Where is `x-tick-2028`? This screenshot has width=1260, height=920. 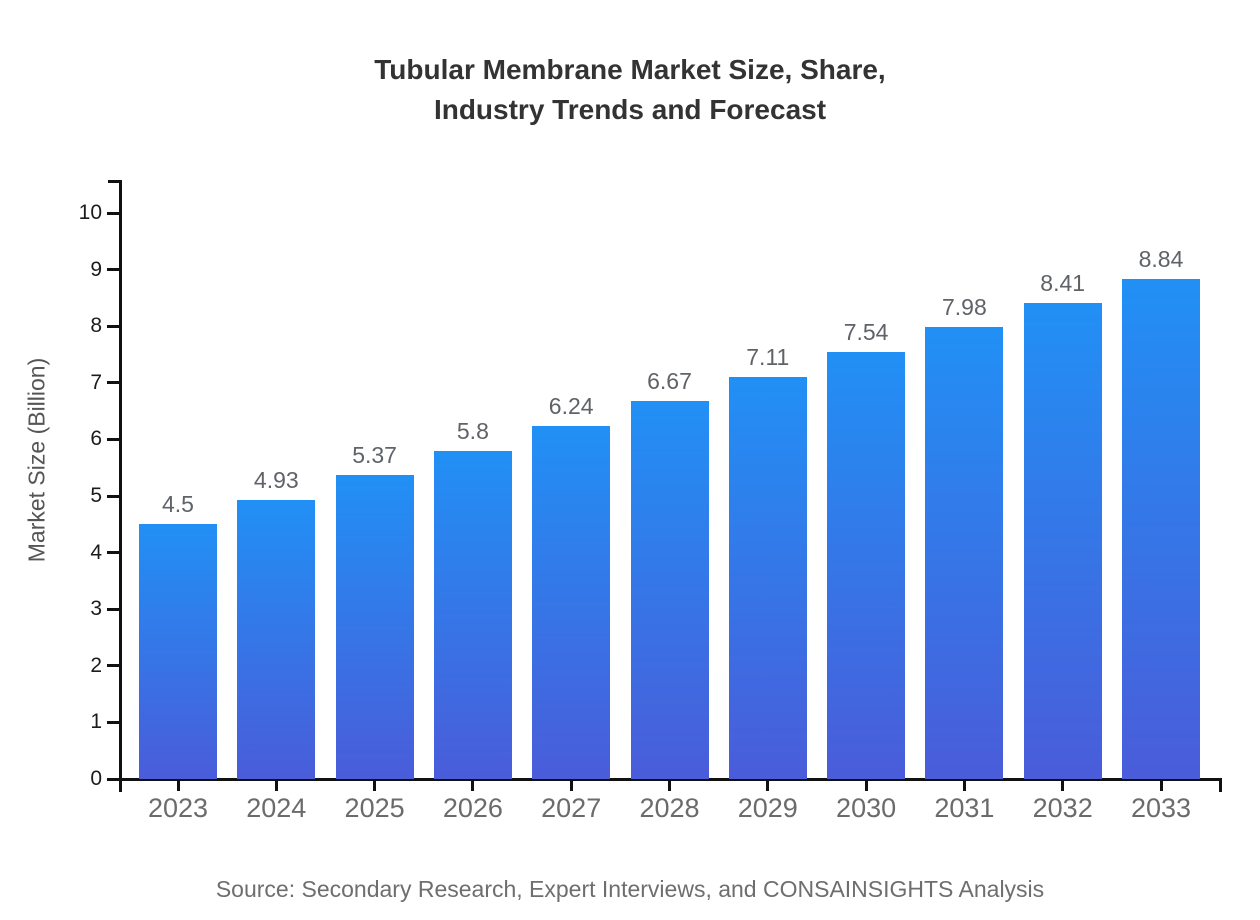 x-tick-2028 is located at coordinates (669, 786).